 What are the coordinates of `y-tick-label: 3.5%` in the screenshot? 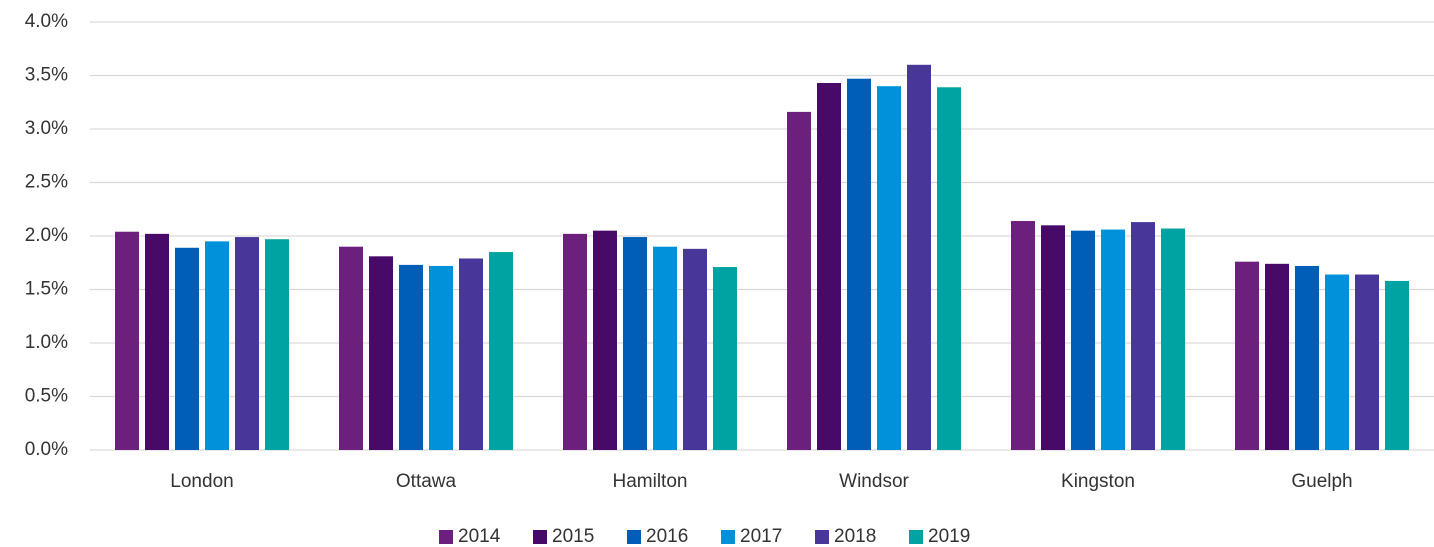 It's located at (46, 75).